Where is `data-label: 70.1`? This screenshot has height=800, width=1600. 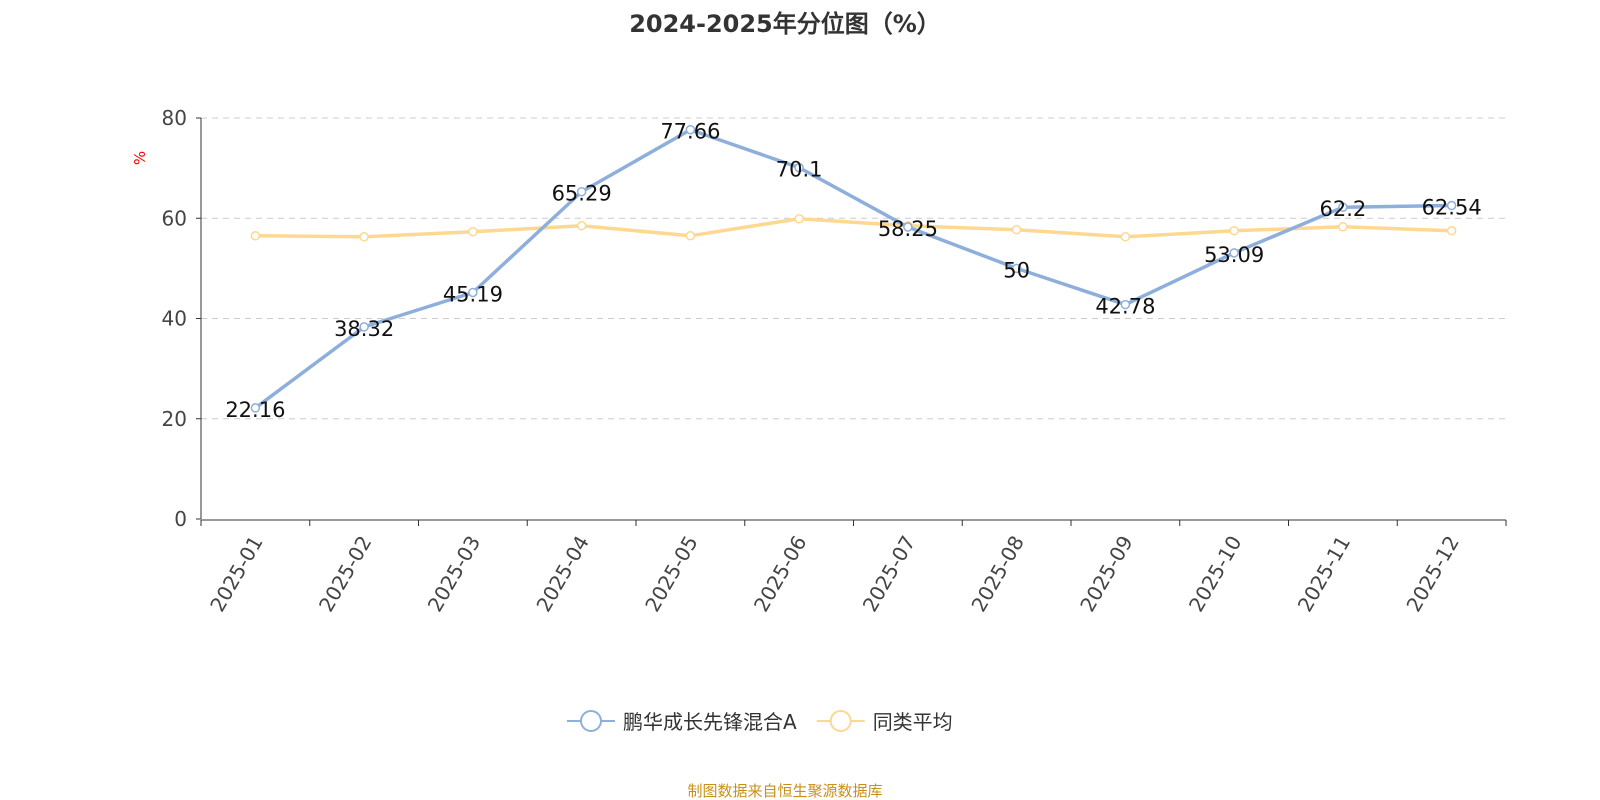
data-label: 70.1 is located at coordinates (799, 170).